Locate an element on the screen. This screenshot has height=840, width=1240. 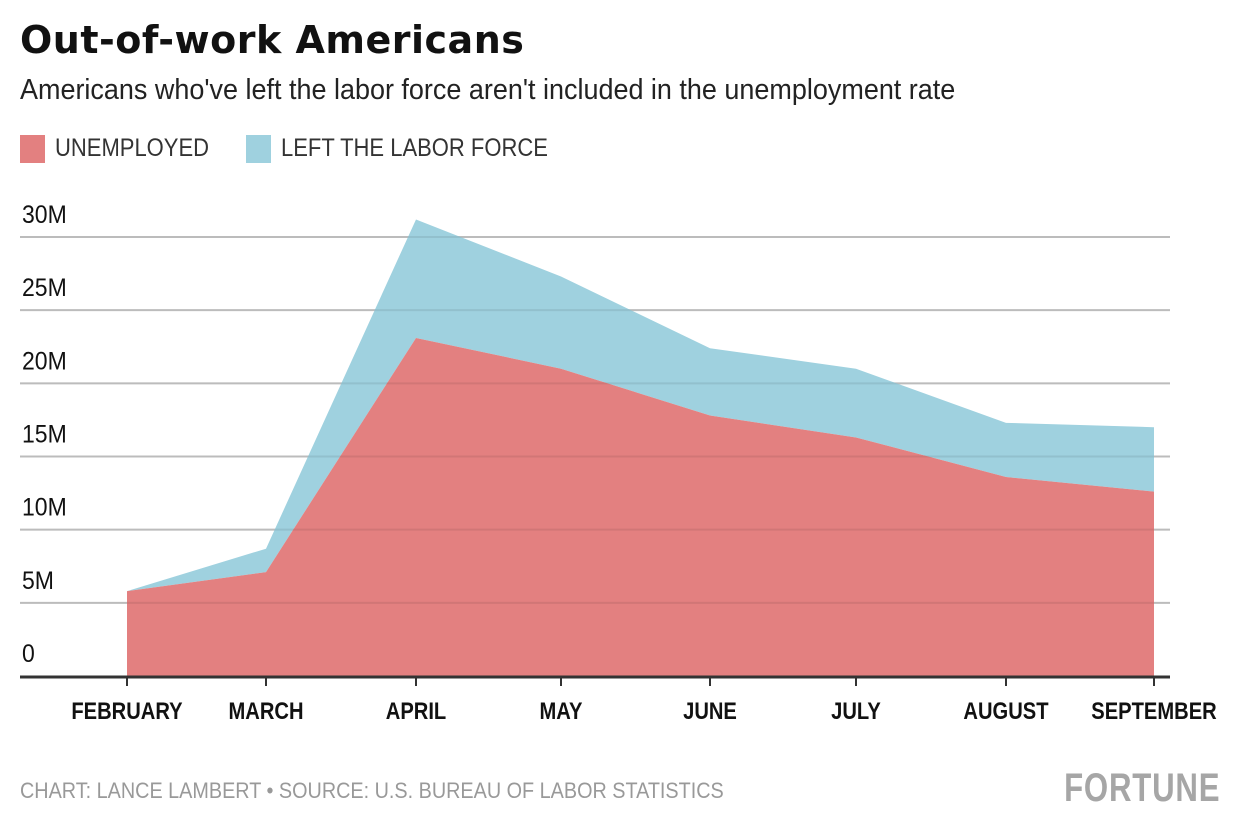
y-tick-label: 5M is located at coordinates (38, 581).